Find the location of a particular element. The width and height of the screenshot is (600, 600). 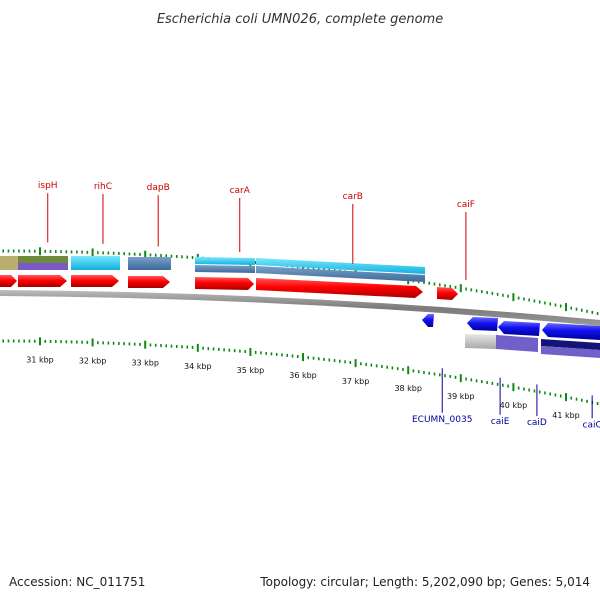

tick-row-bottom is located at coordinates (300, 371).